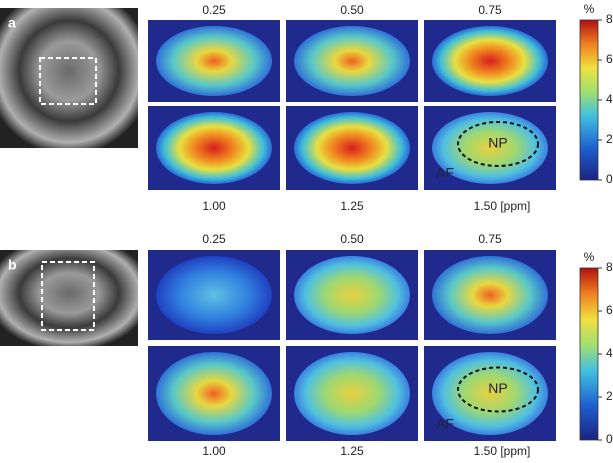  What do you see at coordinates (12, 23) in the screenshot?
I see `panel-label: a` at bounding box center [12, 23].